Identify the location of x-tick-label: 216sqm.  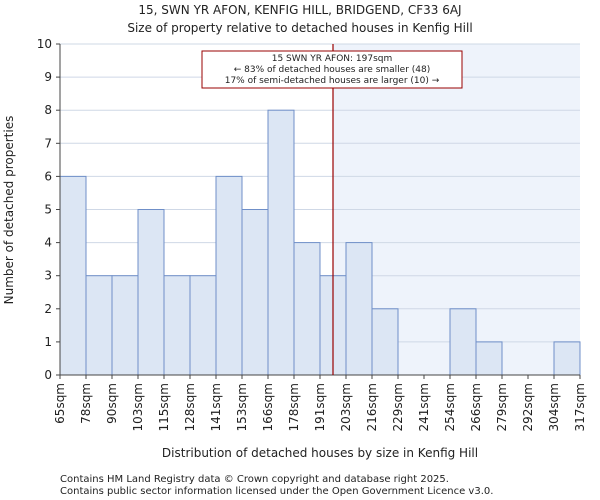
(372, 407).